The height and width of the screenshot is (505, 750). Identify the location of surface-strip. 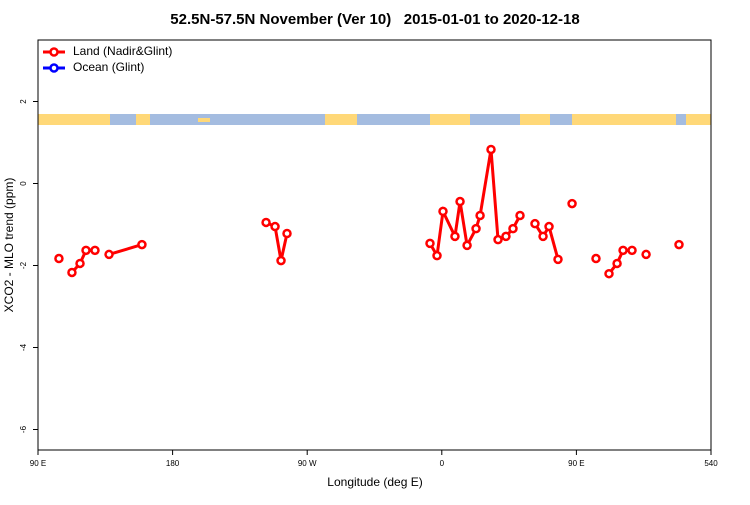
(374, 119).